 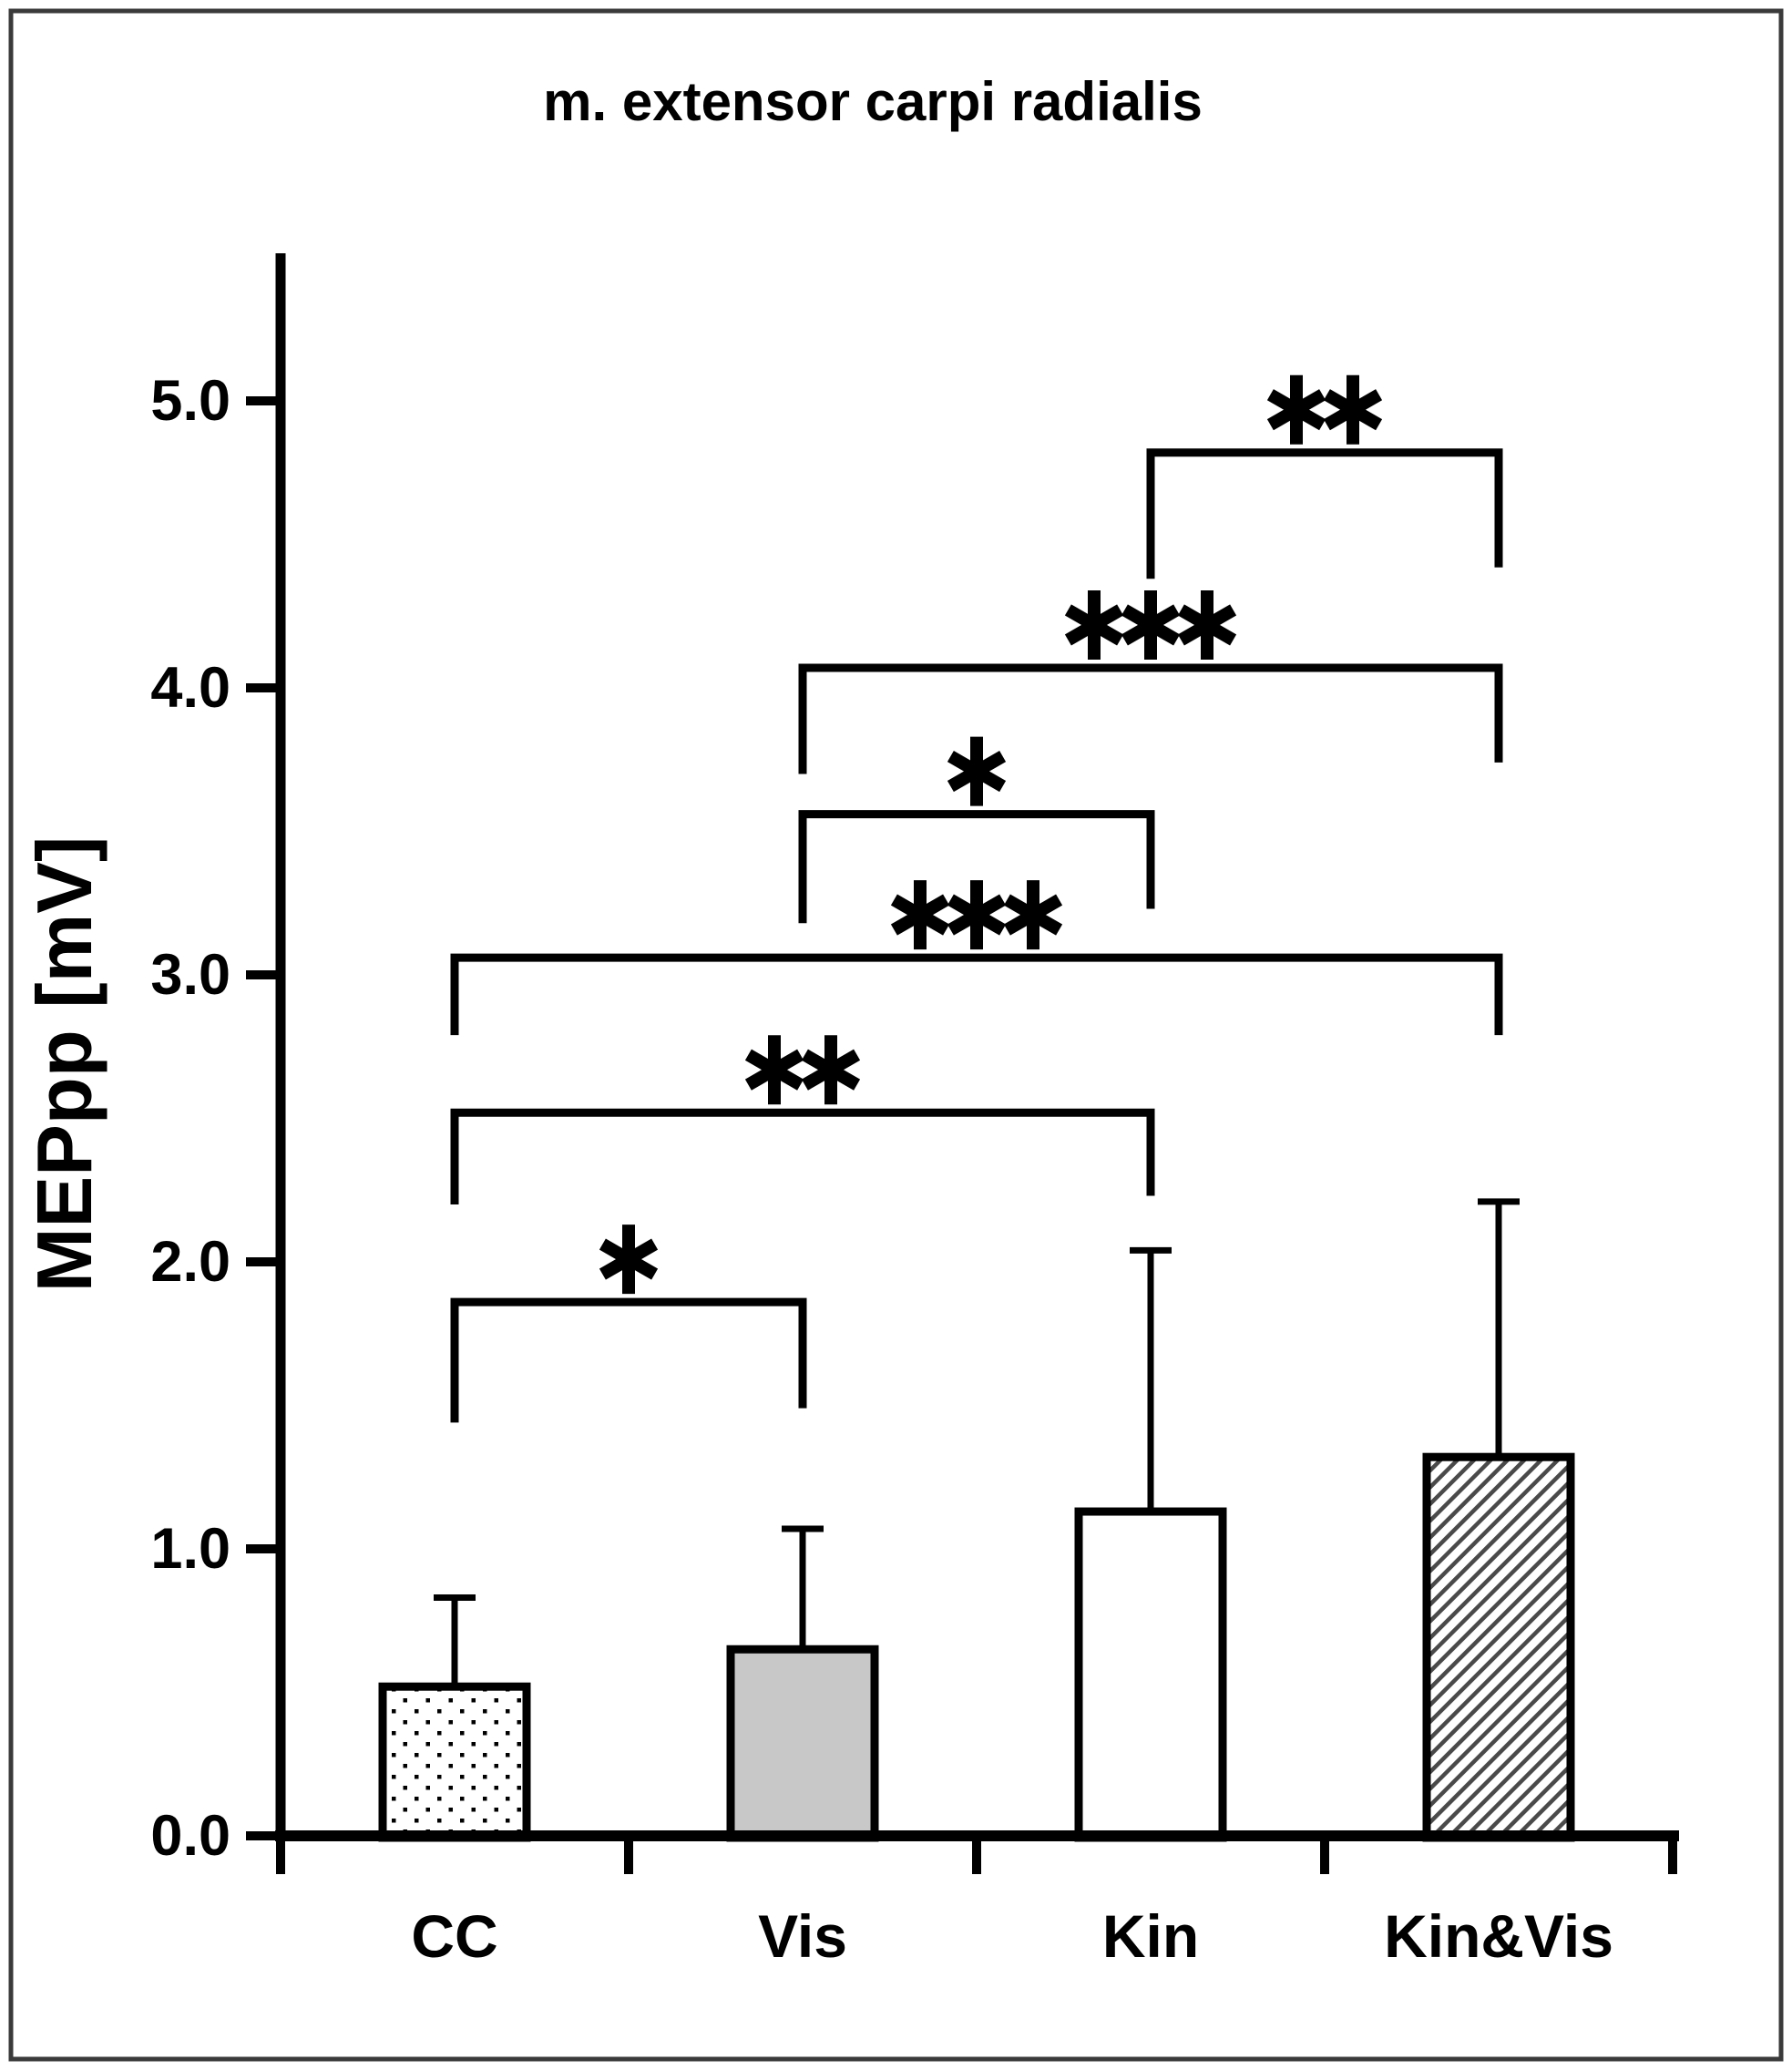 I want to click on bar-cc, so click(x=454, y=1762).